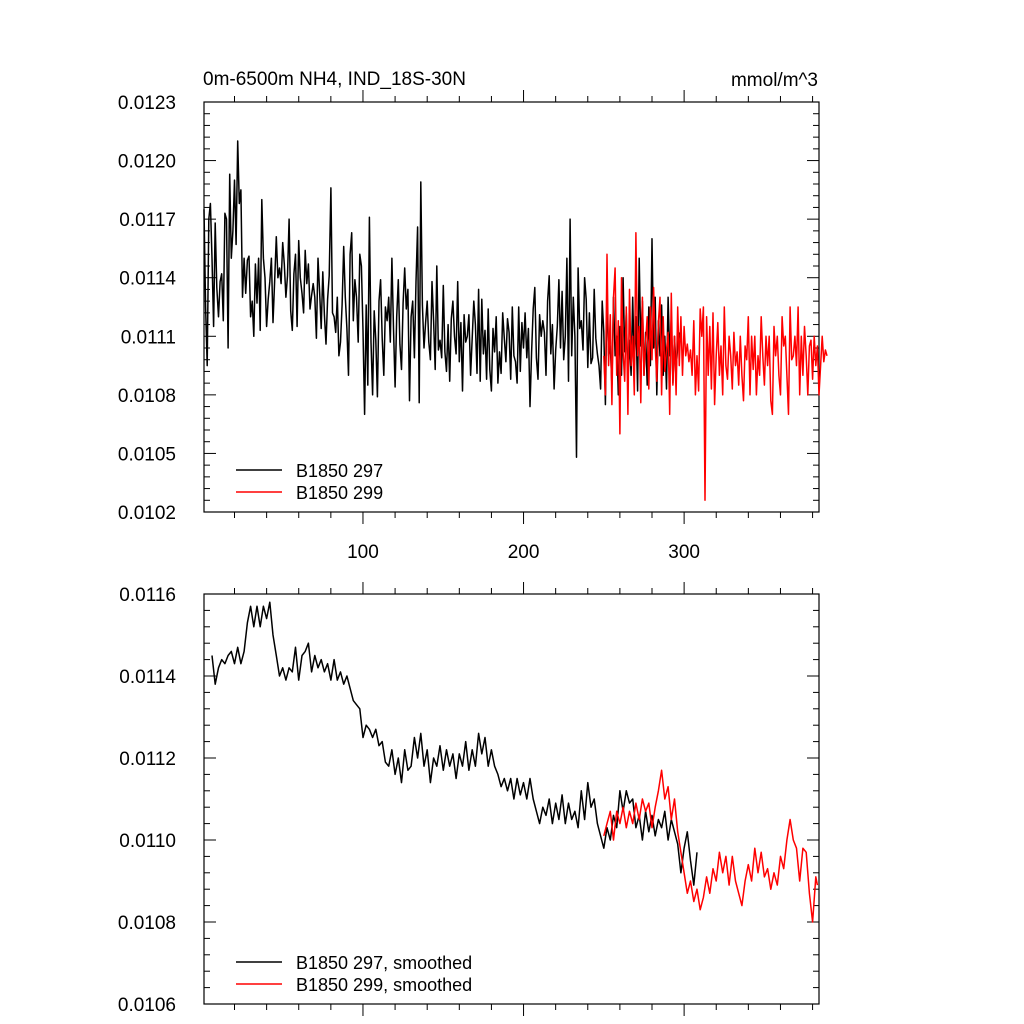  I want to click on legend-label-b1850-299-smoothed: B1850 299, smoothed, so click(384, 985).